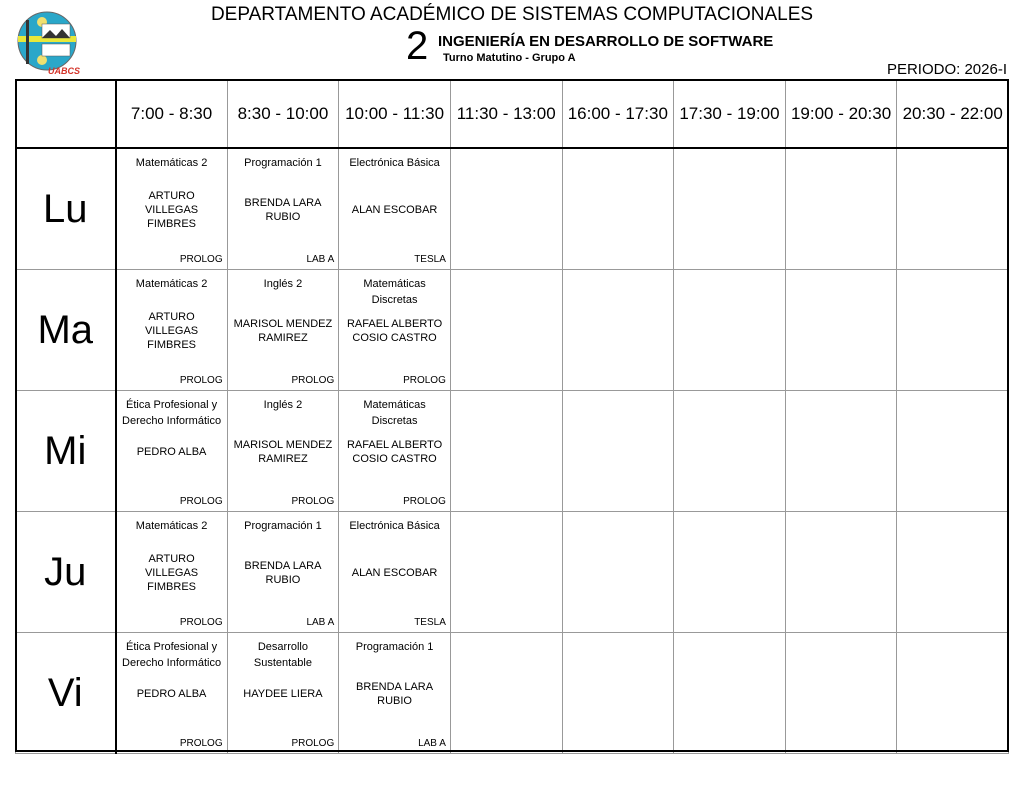 This screenshot has width=1024, height=791. Describe the element at coordinates (509, 58) in the screenshot. I see `shift-group: Turno Matutino - Grupo A` at that location.